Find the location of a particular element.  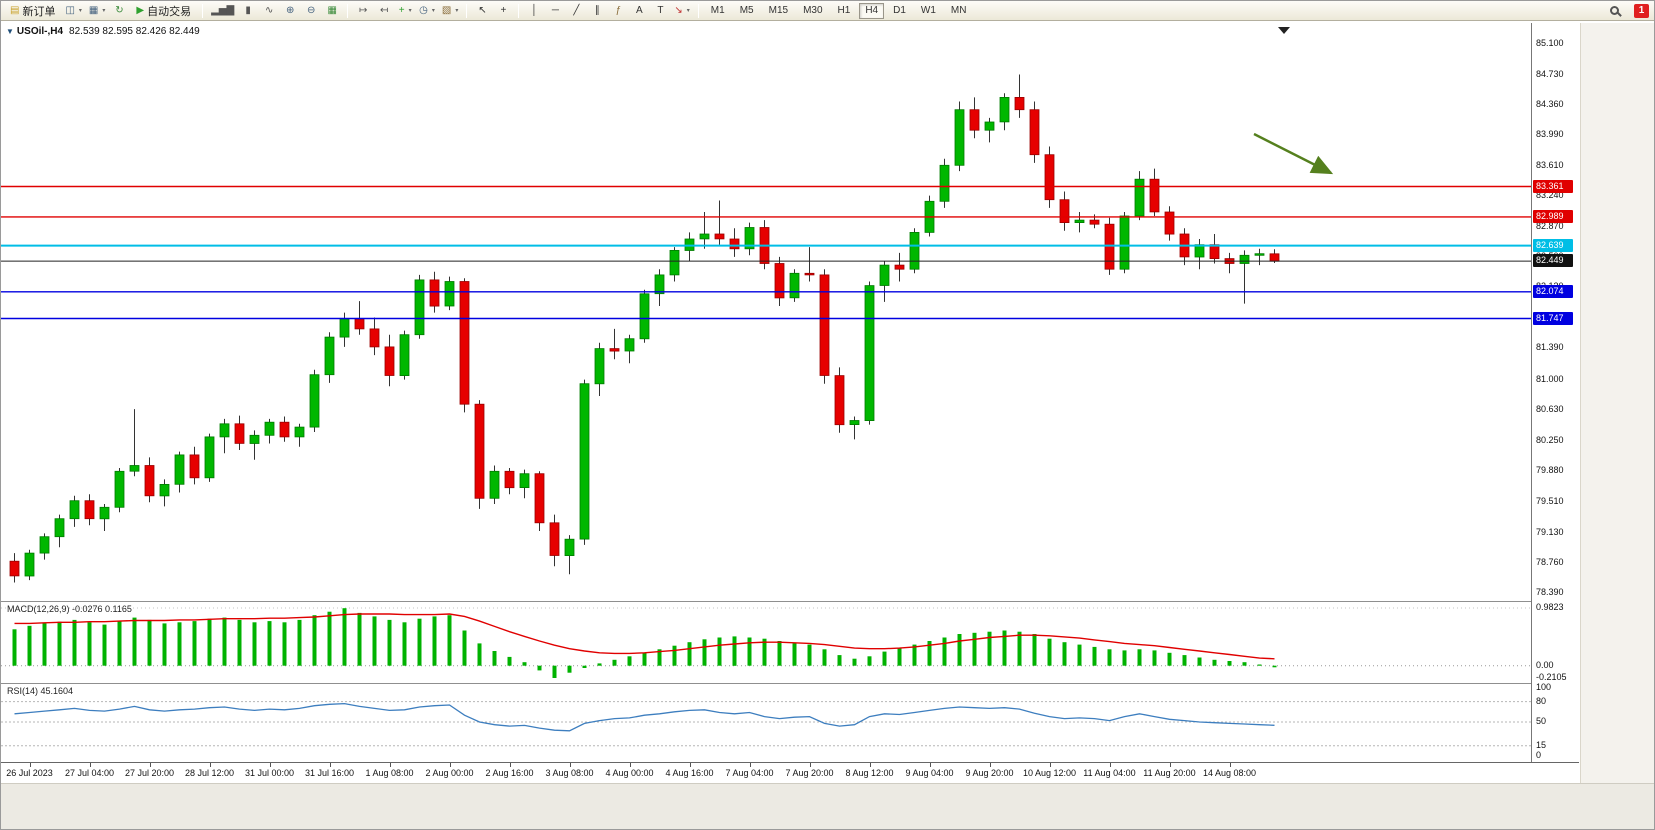

price-axis-label: 79.510 is located at coordinates (1550, 501).